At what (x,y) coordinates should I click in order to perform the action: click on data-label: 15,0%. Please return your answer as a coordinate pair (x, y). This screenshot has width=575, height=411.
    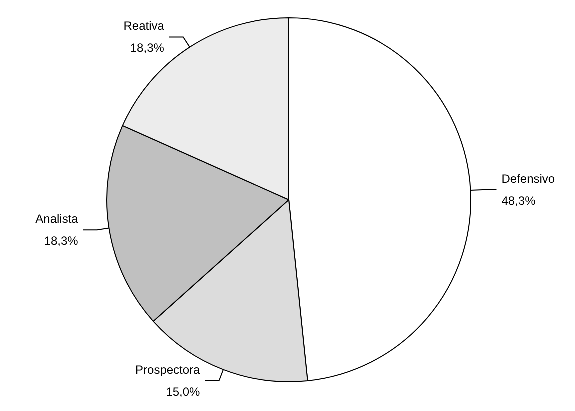
    Looking at the image, I should click on (183, 392).